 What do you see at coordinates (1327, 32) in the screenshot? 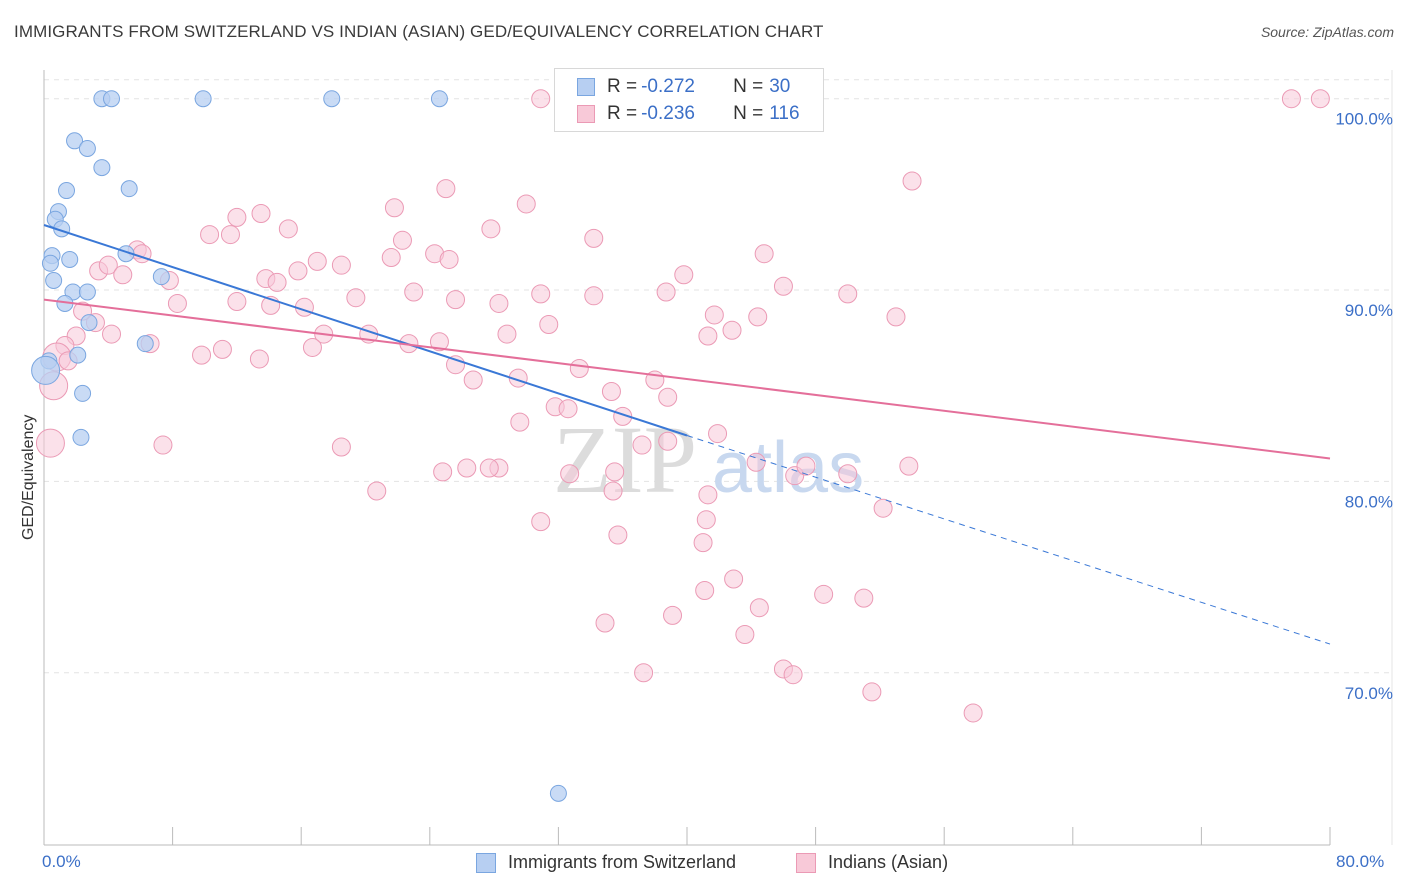
I see `source-label: Source: ZipAtlas.com` at bounding box center [1327, 32].